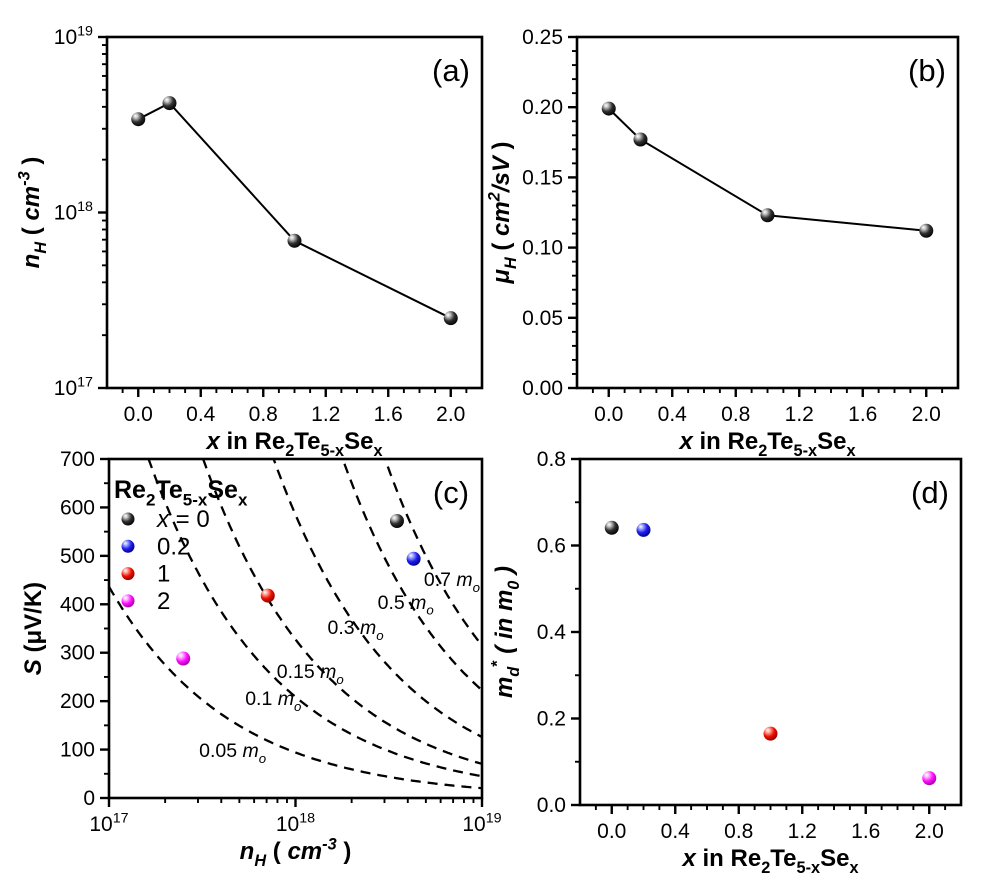 The image size is (994, 891). I want to click on panel-letter-d: (d), so click(930, 492).